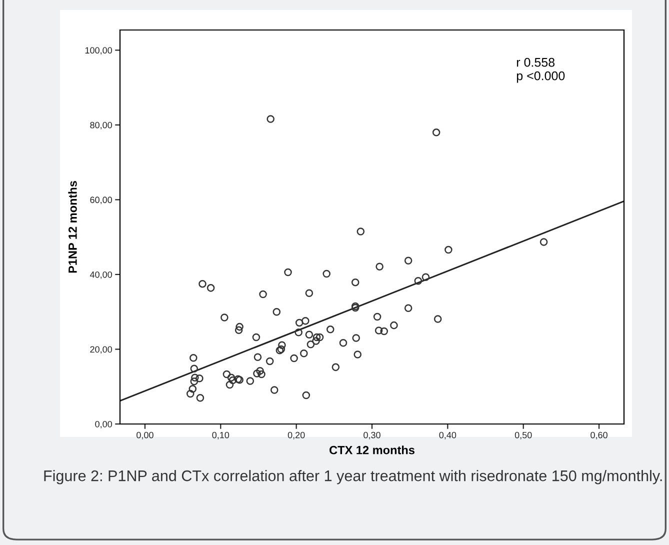 The image size is (669, 545). I want to click on x-tick-label: 0,10, so click(221, 436).